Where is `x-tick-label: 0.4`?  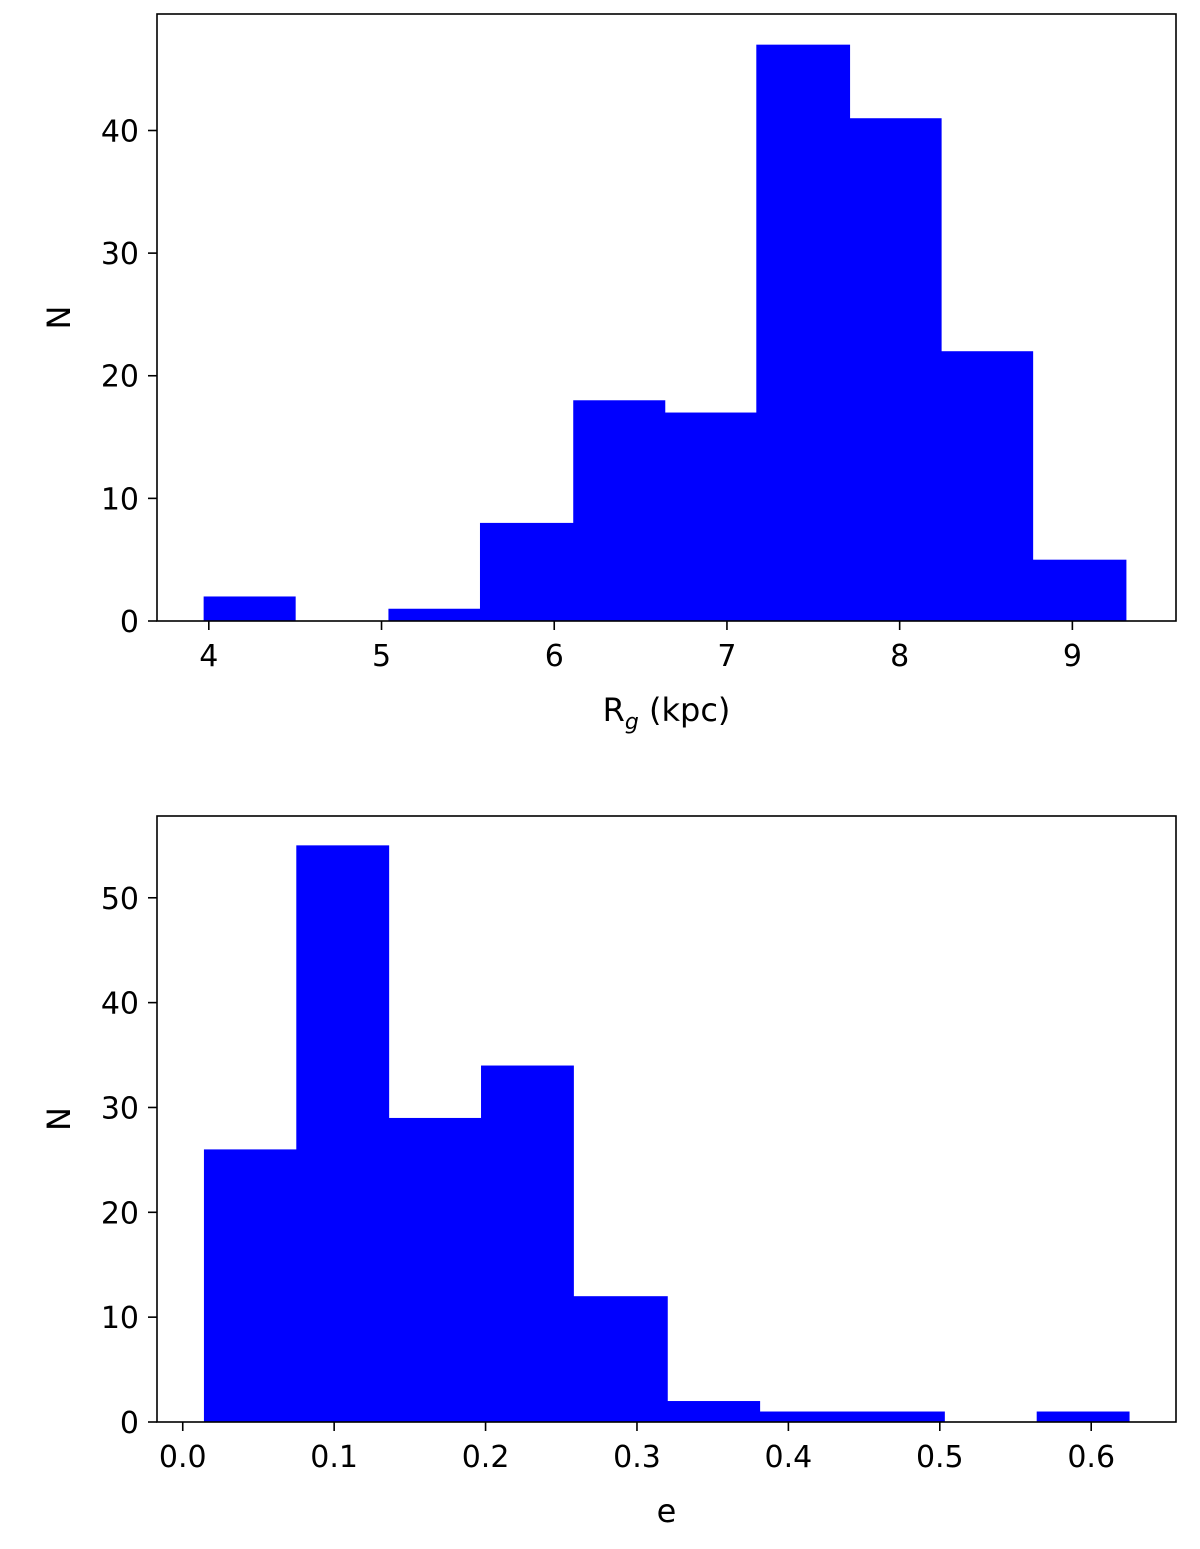
x-tick-label: 0.4 is located at coordinates (789, 1457).